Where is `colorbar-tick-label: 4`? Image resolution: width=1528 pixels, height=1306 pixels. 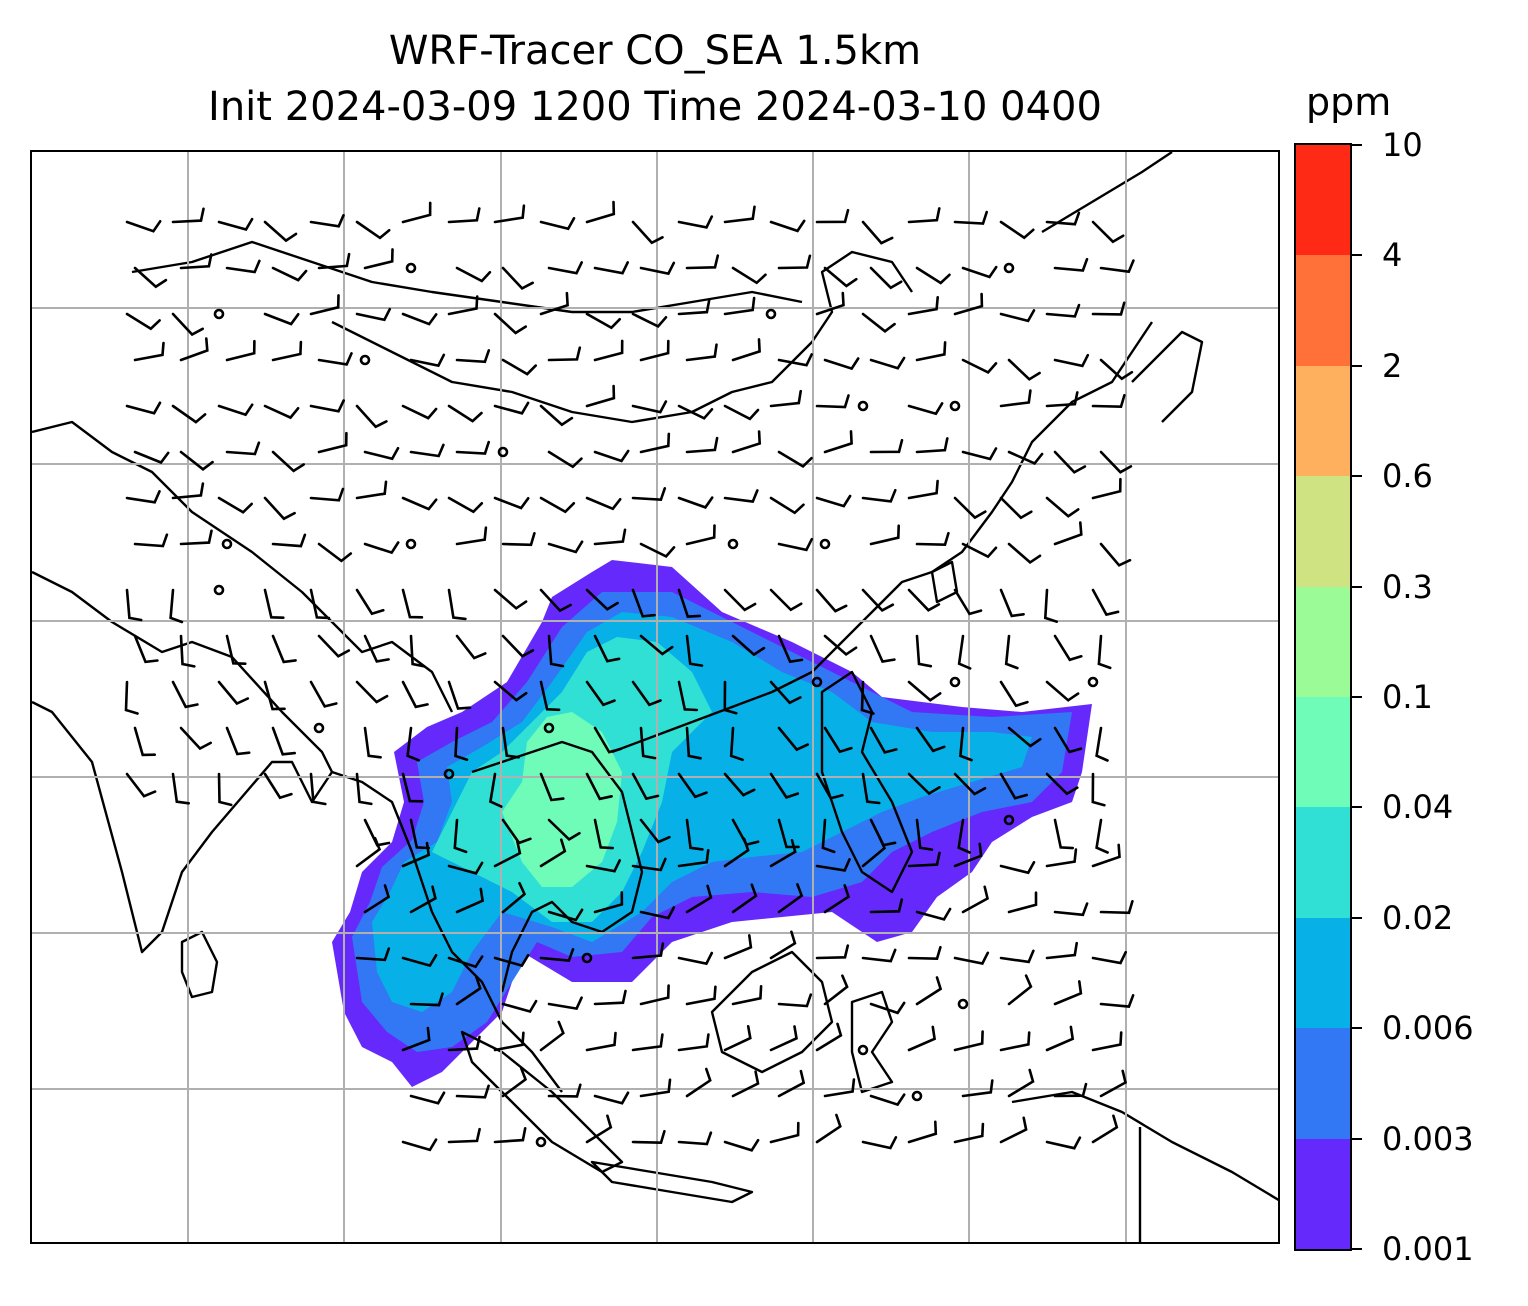 colorbar-tick-label: 4 is located at coordinates (1392, 255).